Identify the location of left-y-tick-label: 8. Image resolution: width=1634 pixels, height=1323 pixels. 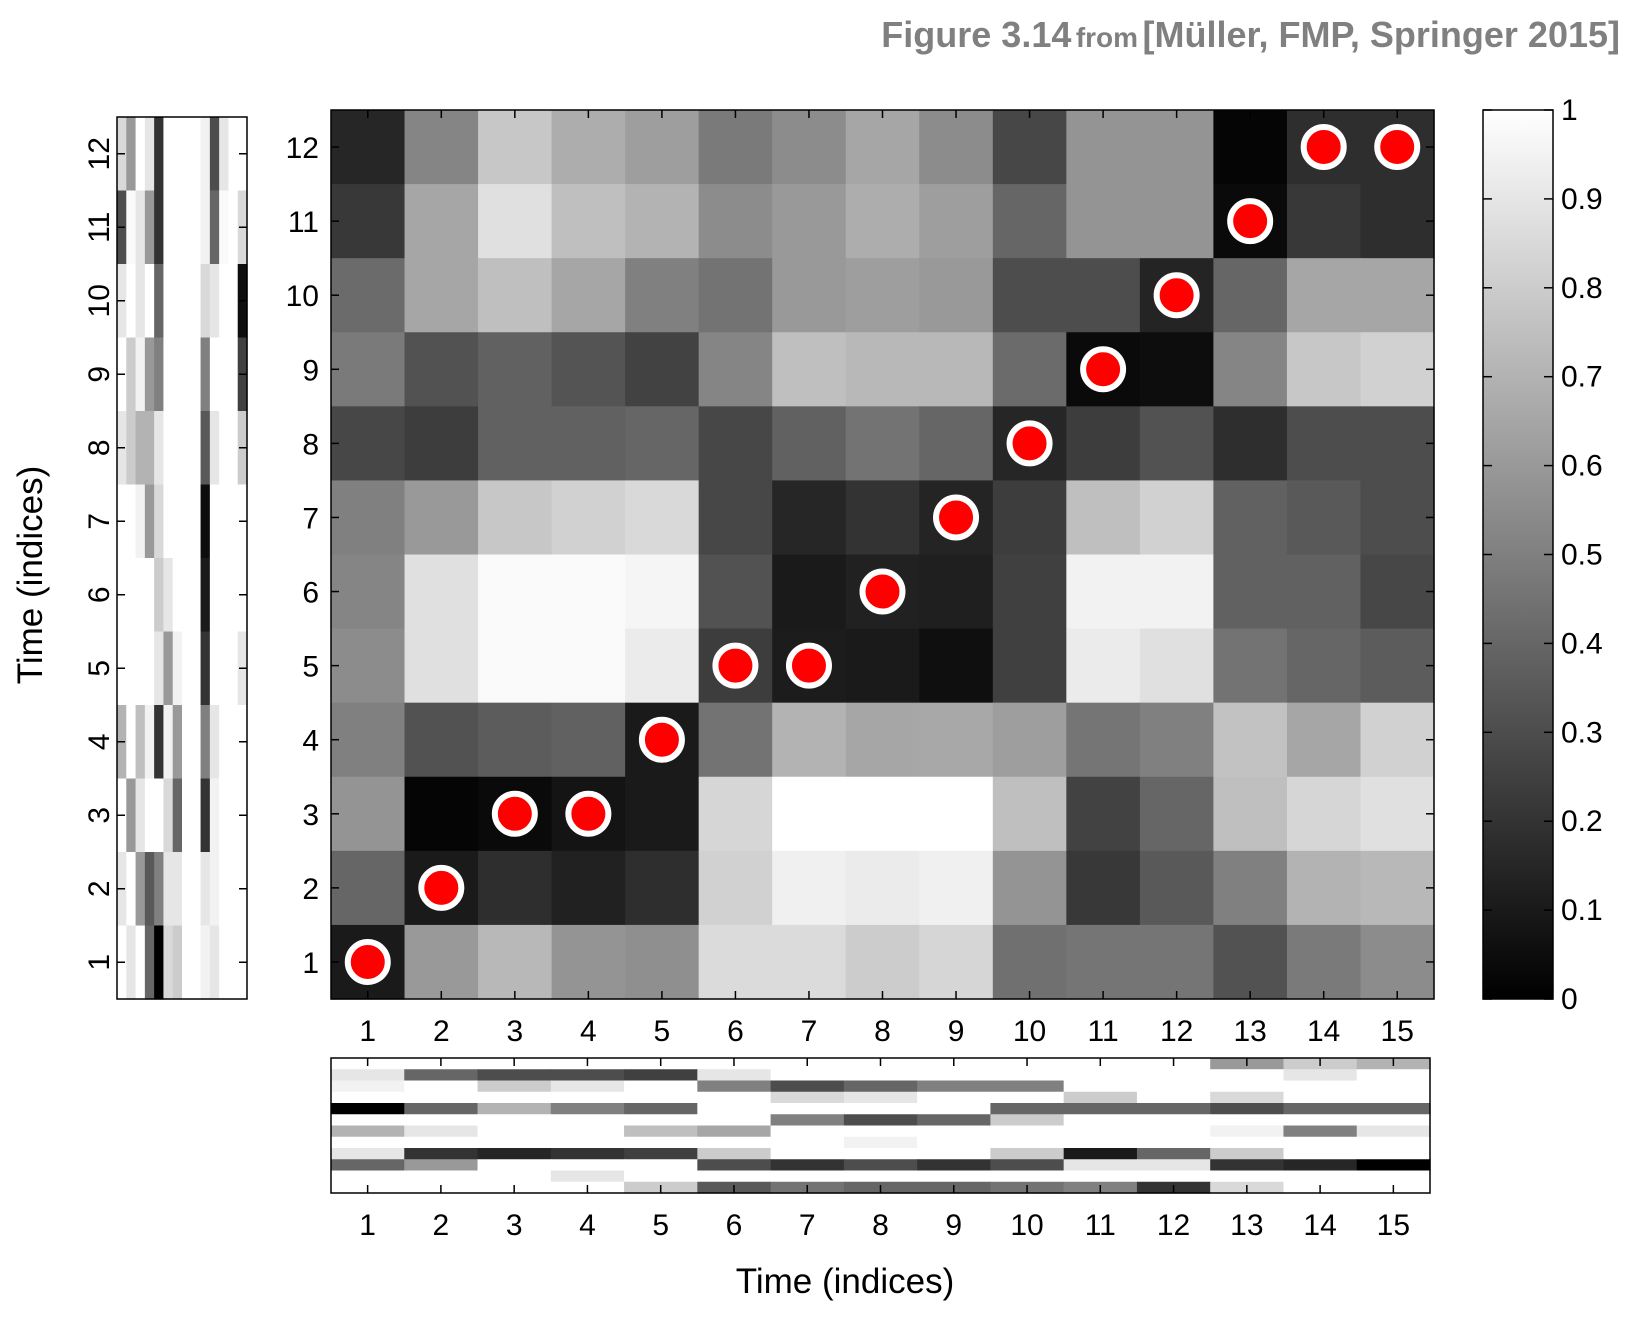
(99, 447).